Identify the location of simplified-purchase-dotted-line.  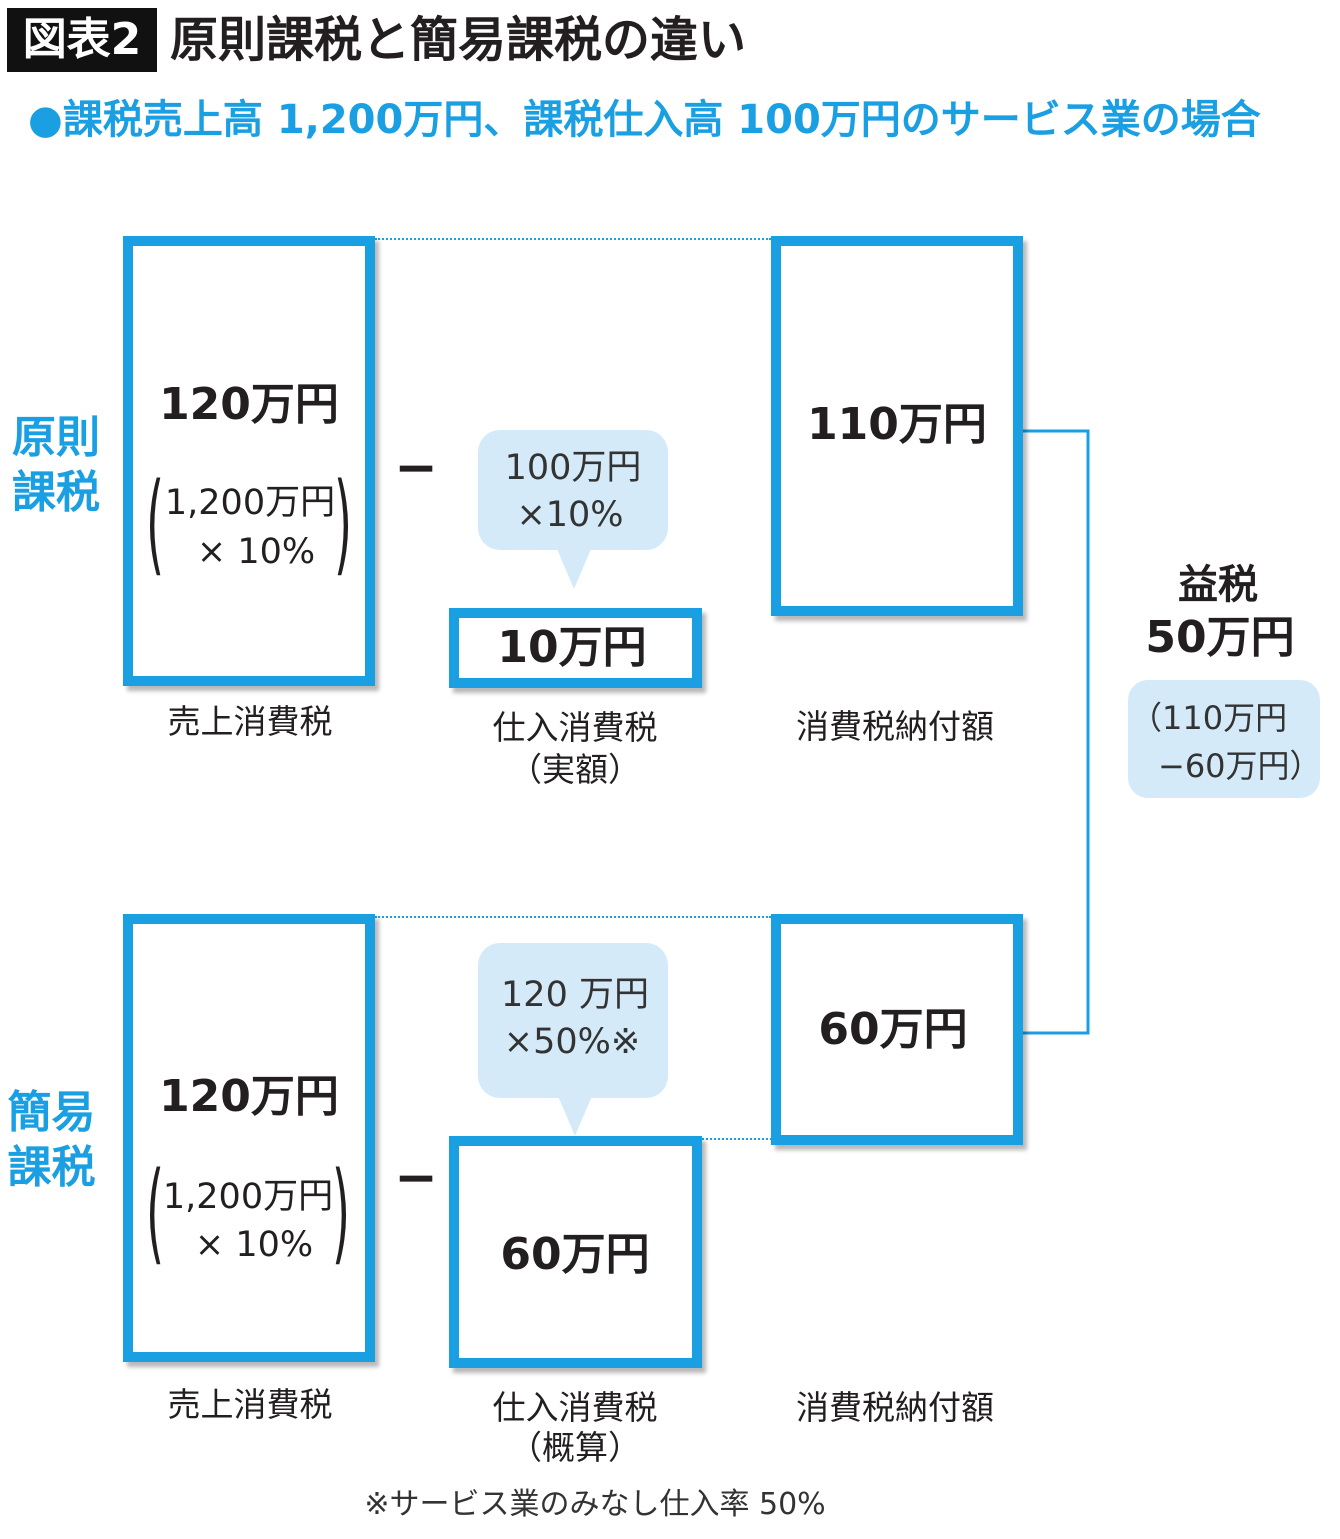
(737, 1139).